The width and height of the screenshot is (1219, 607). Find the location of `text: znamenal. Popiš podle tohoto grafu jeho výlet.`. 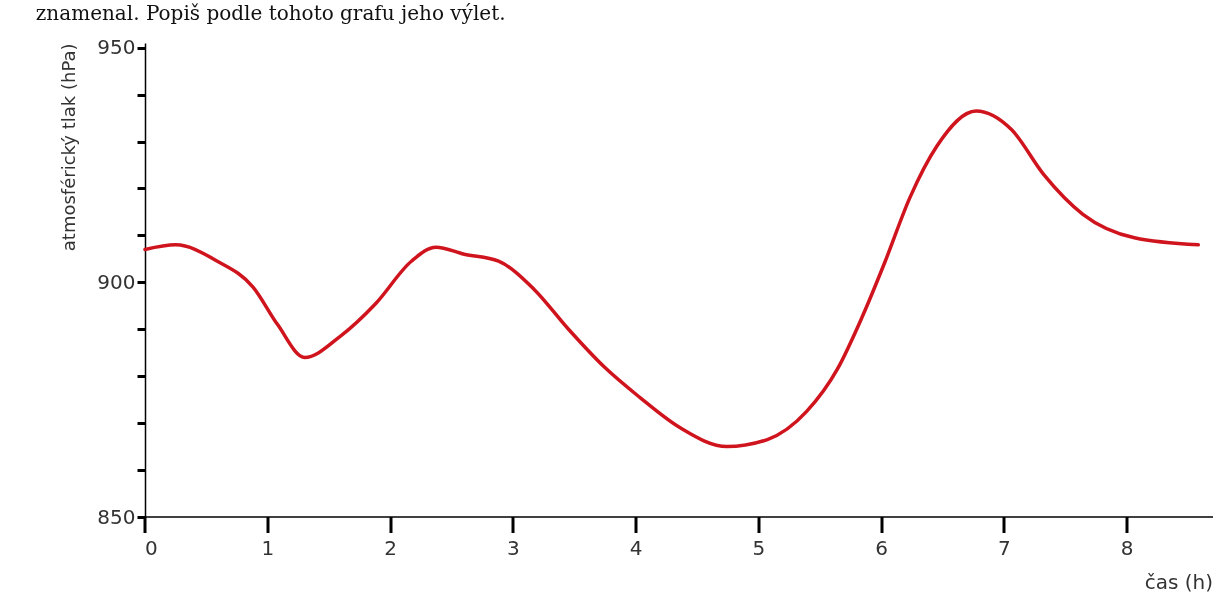

text: znamenal. Popiš podle tohoto grafu jeho výlet. is located at coordinates (270, 12).